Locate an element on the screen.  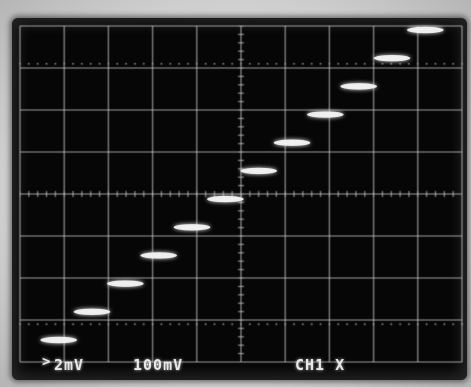
ch2-scale-readout: 100mV is located at coordinates (158, 365).